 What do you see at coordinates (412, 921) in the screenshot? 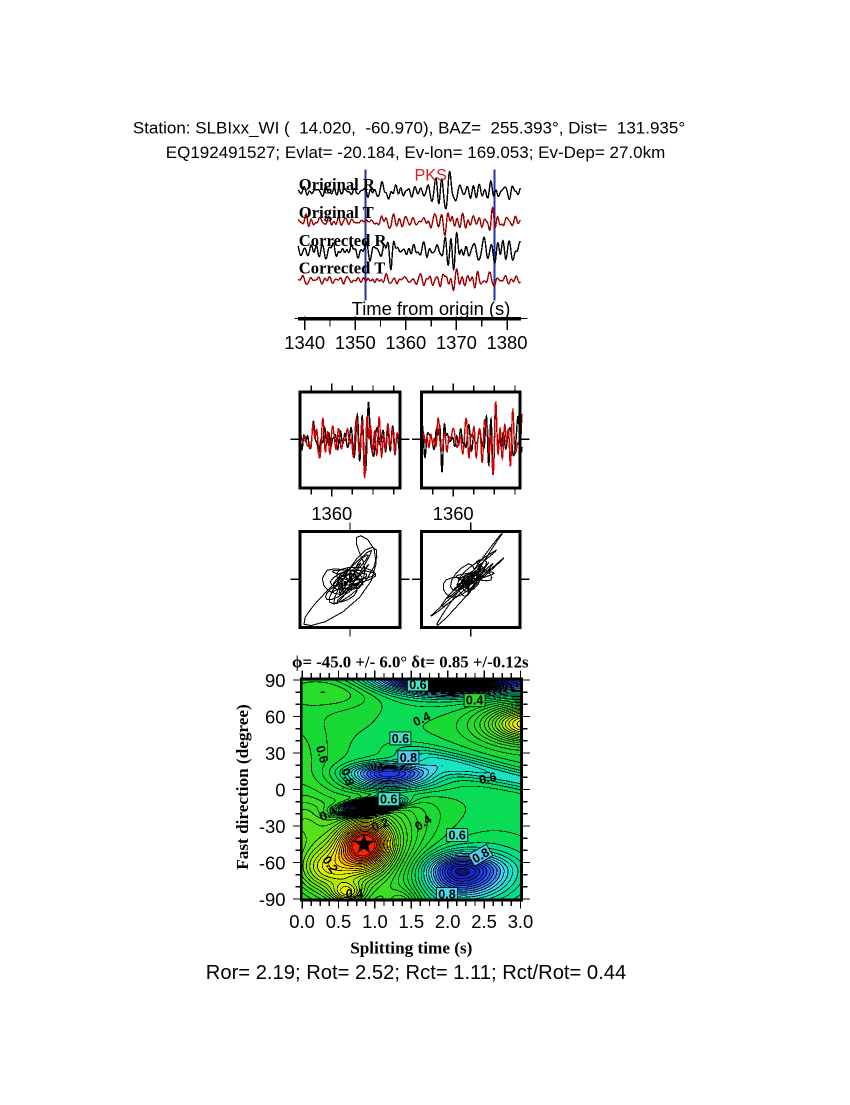
I see `svg-text: 1.5` at bounding box center [412, 921].